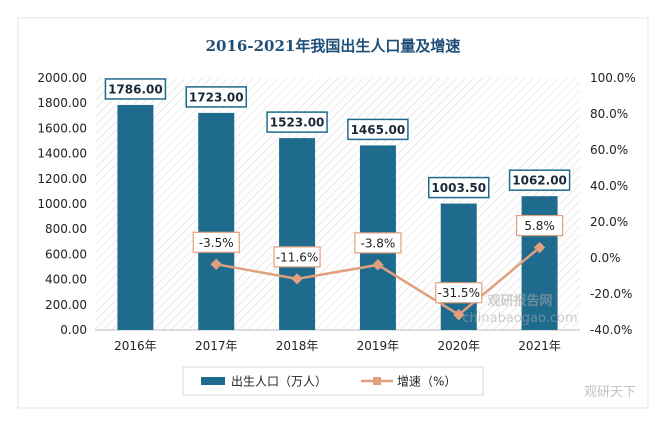 The image size is (667, 430). I want to click on rate-value-label: -31.5%, so click(459, 293).